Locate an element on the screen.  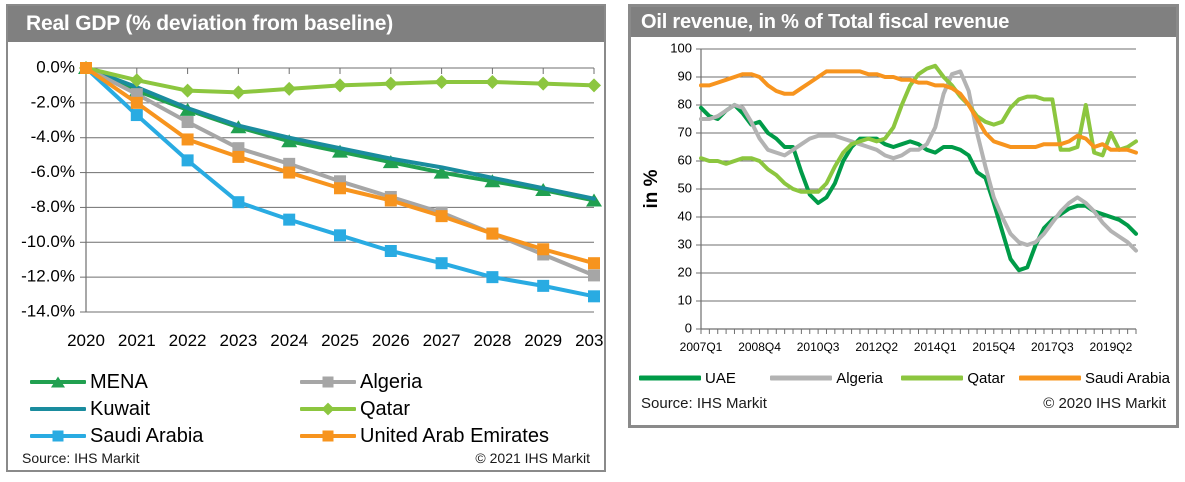
y-tick-label: 0.0% is located at coordinates (55, 66).